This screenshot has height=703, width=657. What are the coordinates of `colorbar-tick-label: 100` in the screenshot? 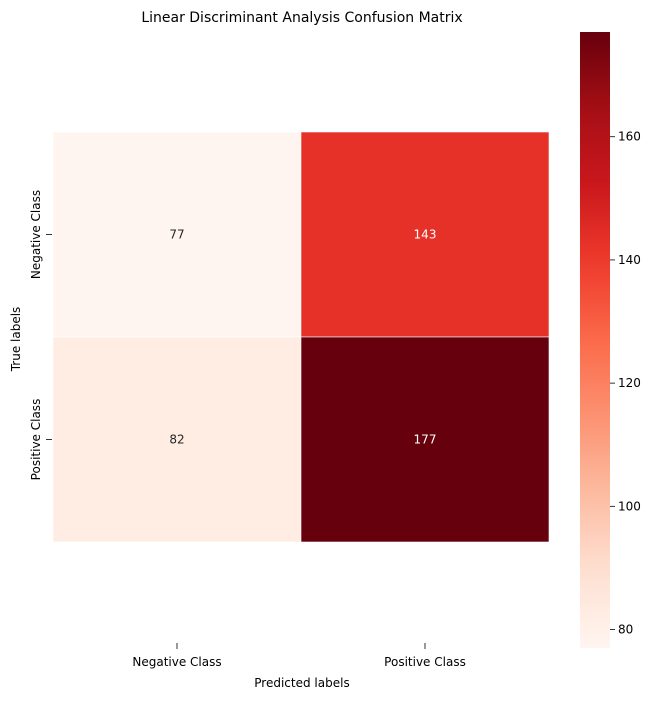 It's located at (629, 506).